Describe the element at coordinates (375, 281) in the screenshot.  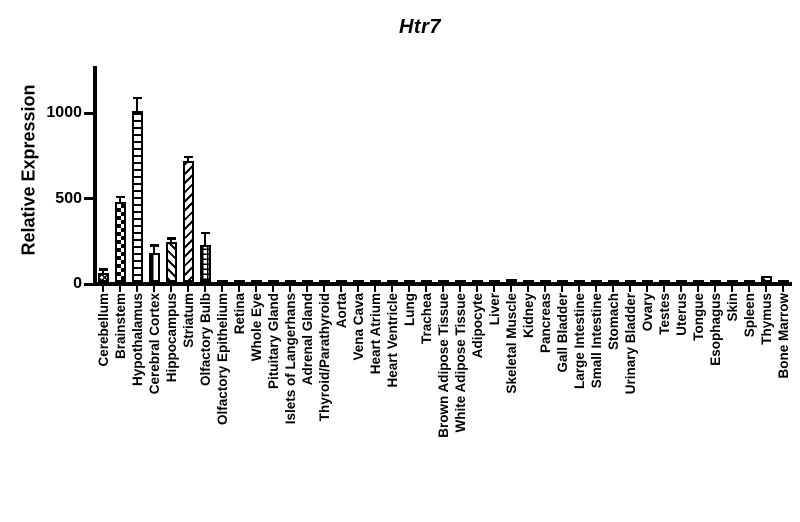
I see `bar-heart-atrium` at that location.